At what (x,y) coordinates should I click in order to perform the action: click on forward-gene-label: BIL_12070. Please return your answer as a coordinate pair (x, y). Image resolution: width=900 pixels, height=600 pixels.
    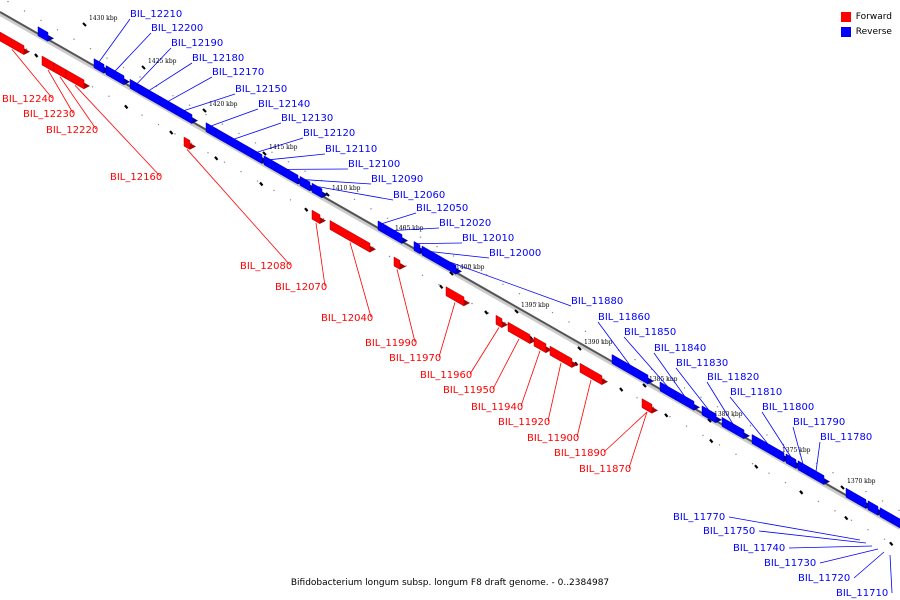
    Looking at the image, I should click on (301, 287).